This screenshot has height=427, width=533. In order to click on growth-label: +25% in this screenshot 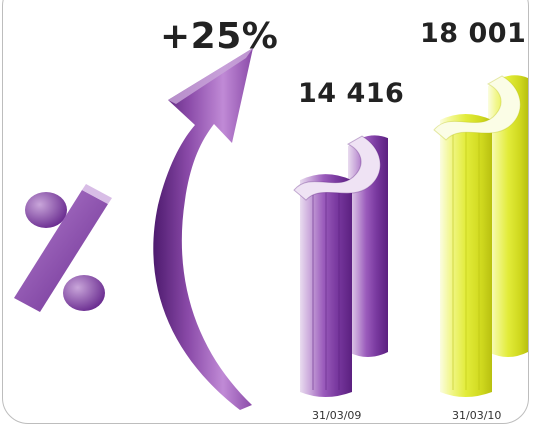, I will do `click(219, 36)`.